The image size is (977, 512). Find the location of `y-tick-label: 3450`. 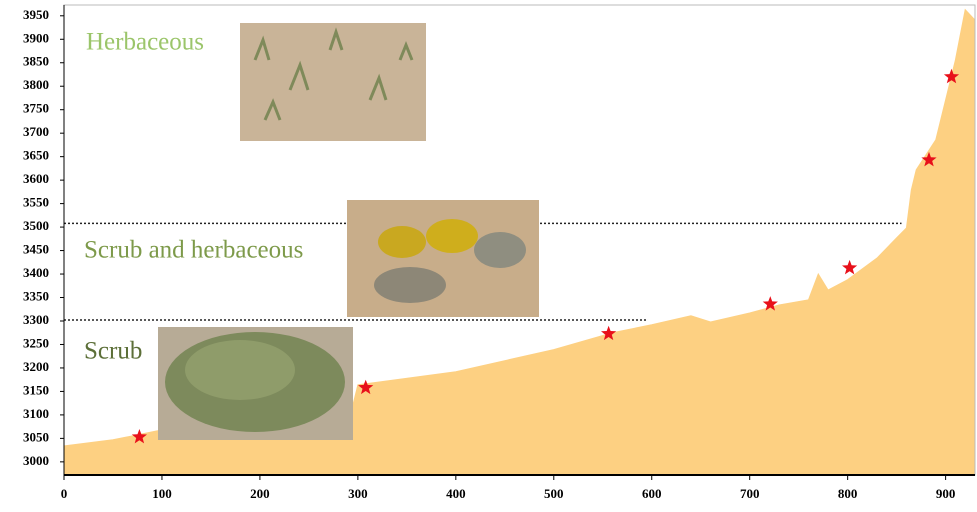

y-tick-label: 3450 is located at coordinates (36, 249).